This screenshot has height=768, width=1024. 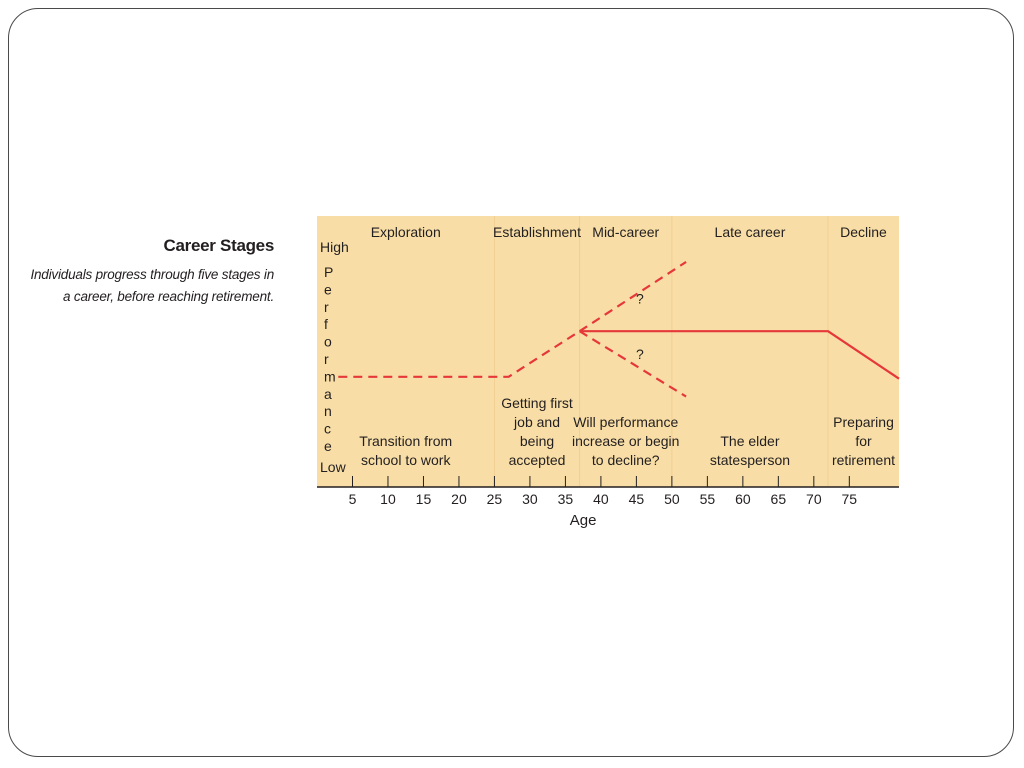 What do you see at coordinates (863, 232) in the screenshot?
I see `stage-label: Decline` at bounding box center [863, 232].